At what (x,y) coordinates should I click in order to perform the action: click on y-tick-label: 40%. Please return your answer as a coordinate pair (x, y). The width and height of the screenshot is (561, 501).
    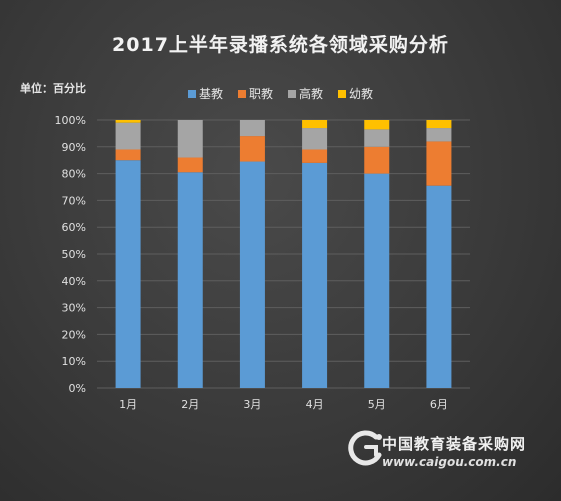
    Looking at the image, I should click on (74, 281).